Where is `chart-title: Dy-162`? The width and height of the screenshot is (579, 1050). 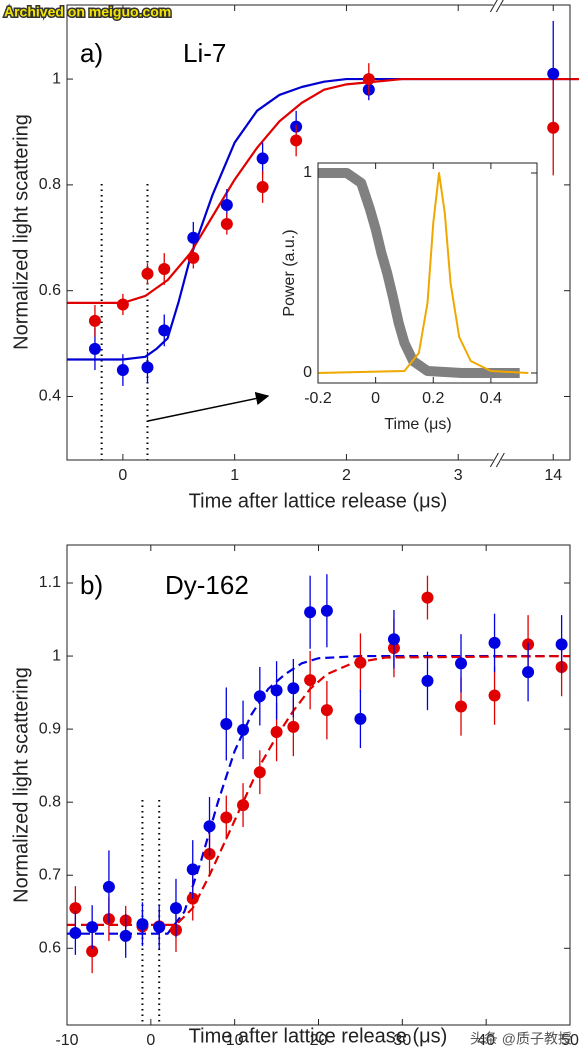 chart-title: Dy-162 is located at coordinates (207, 585).